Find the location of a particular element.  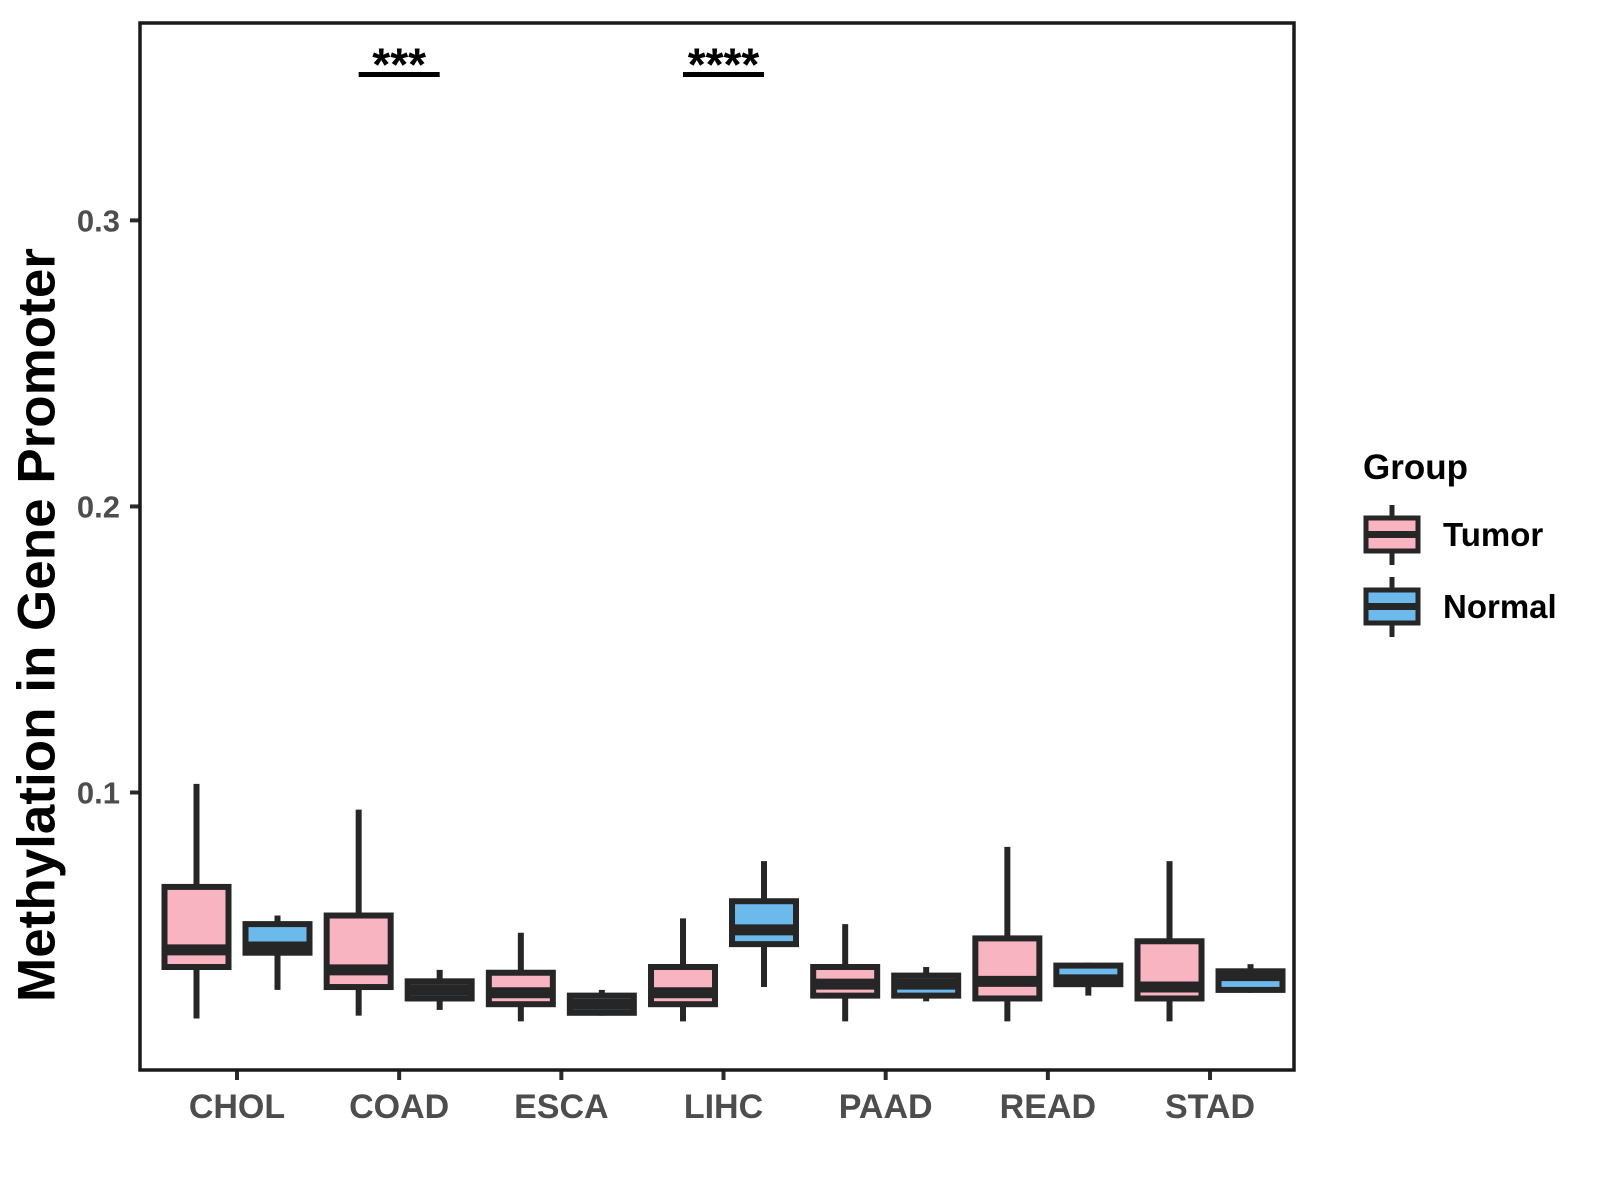

x-tick-label-ESCA: ESCA is located at coordinates (561, 1107).